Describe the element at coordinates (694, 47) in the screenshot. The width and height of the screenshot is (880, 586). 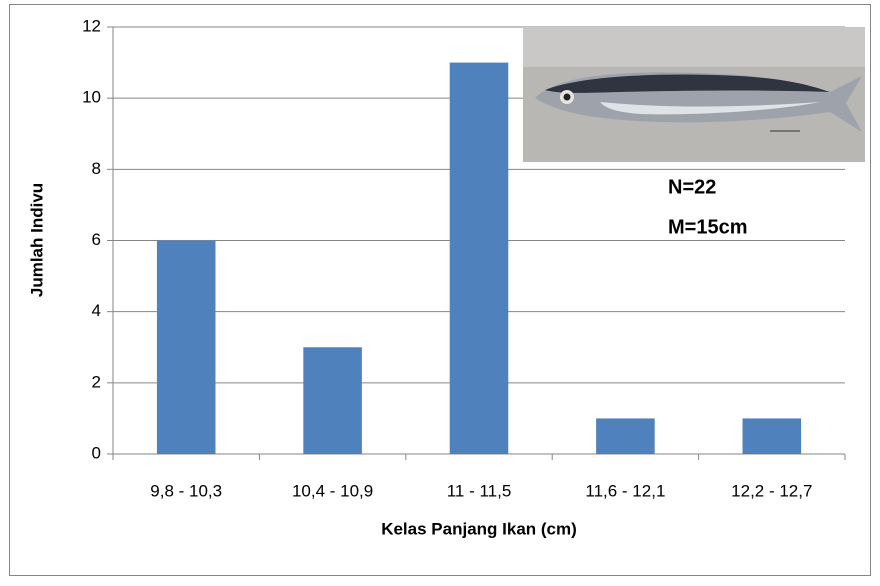
I see `photo-backdrop` at that location.